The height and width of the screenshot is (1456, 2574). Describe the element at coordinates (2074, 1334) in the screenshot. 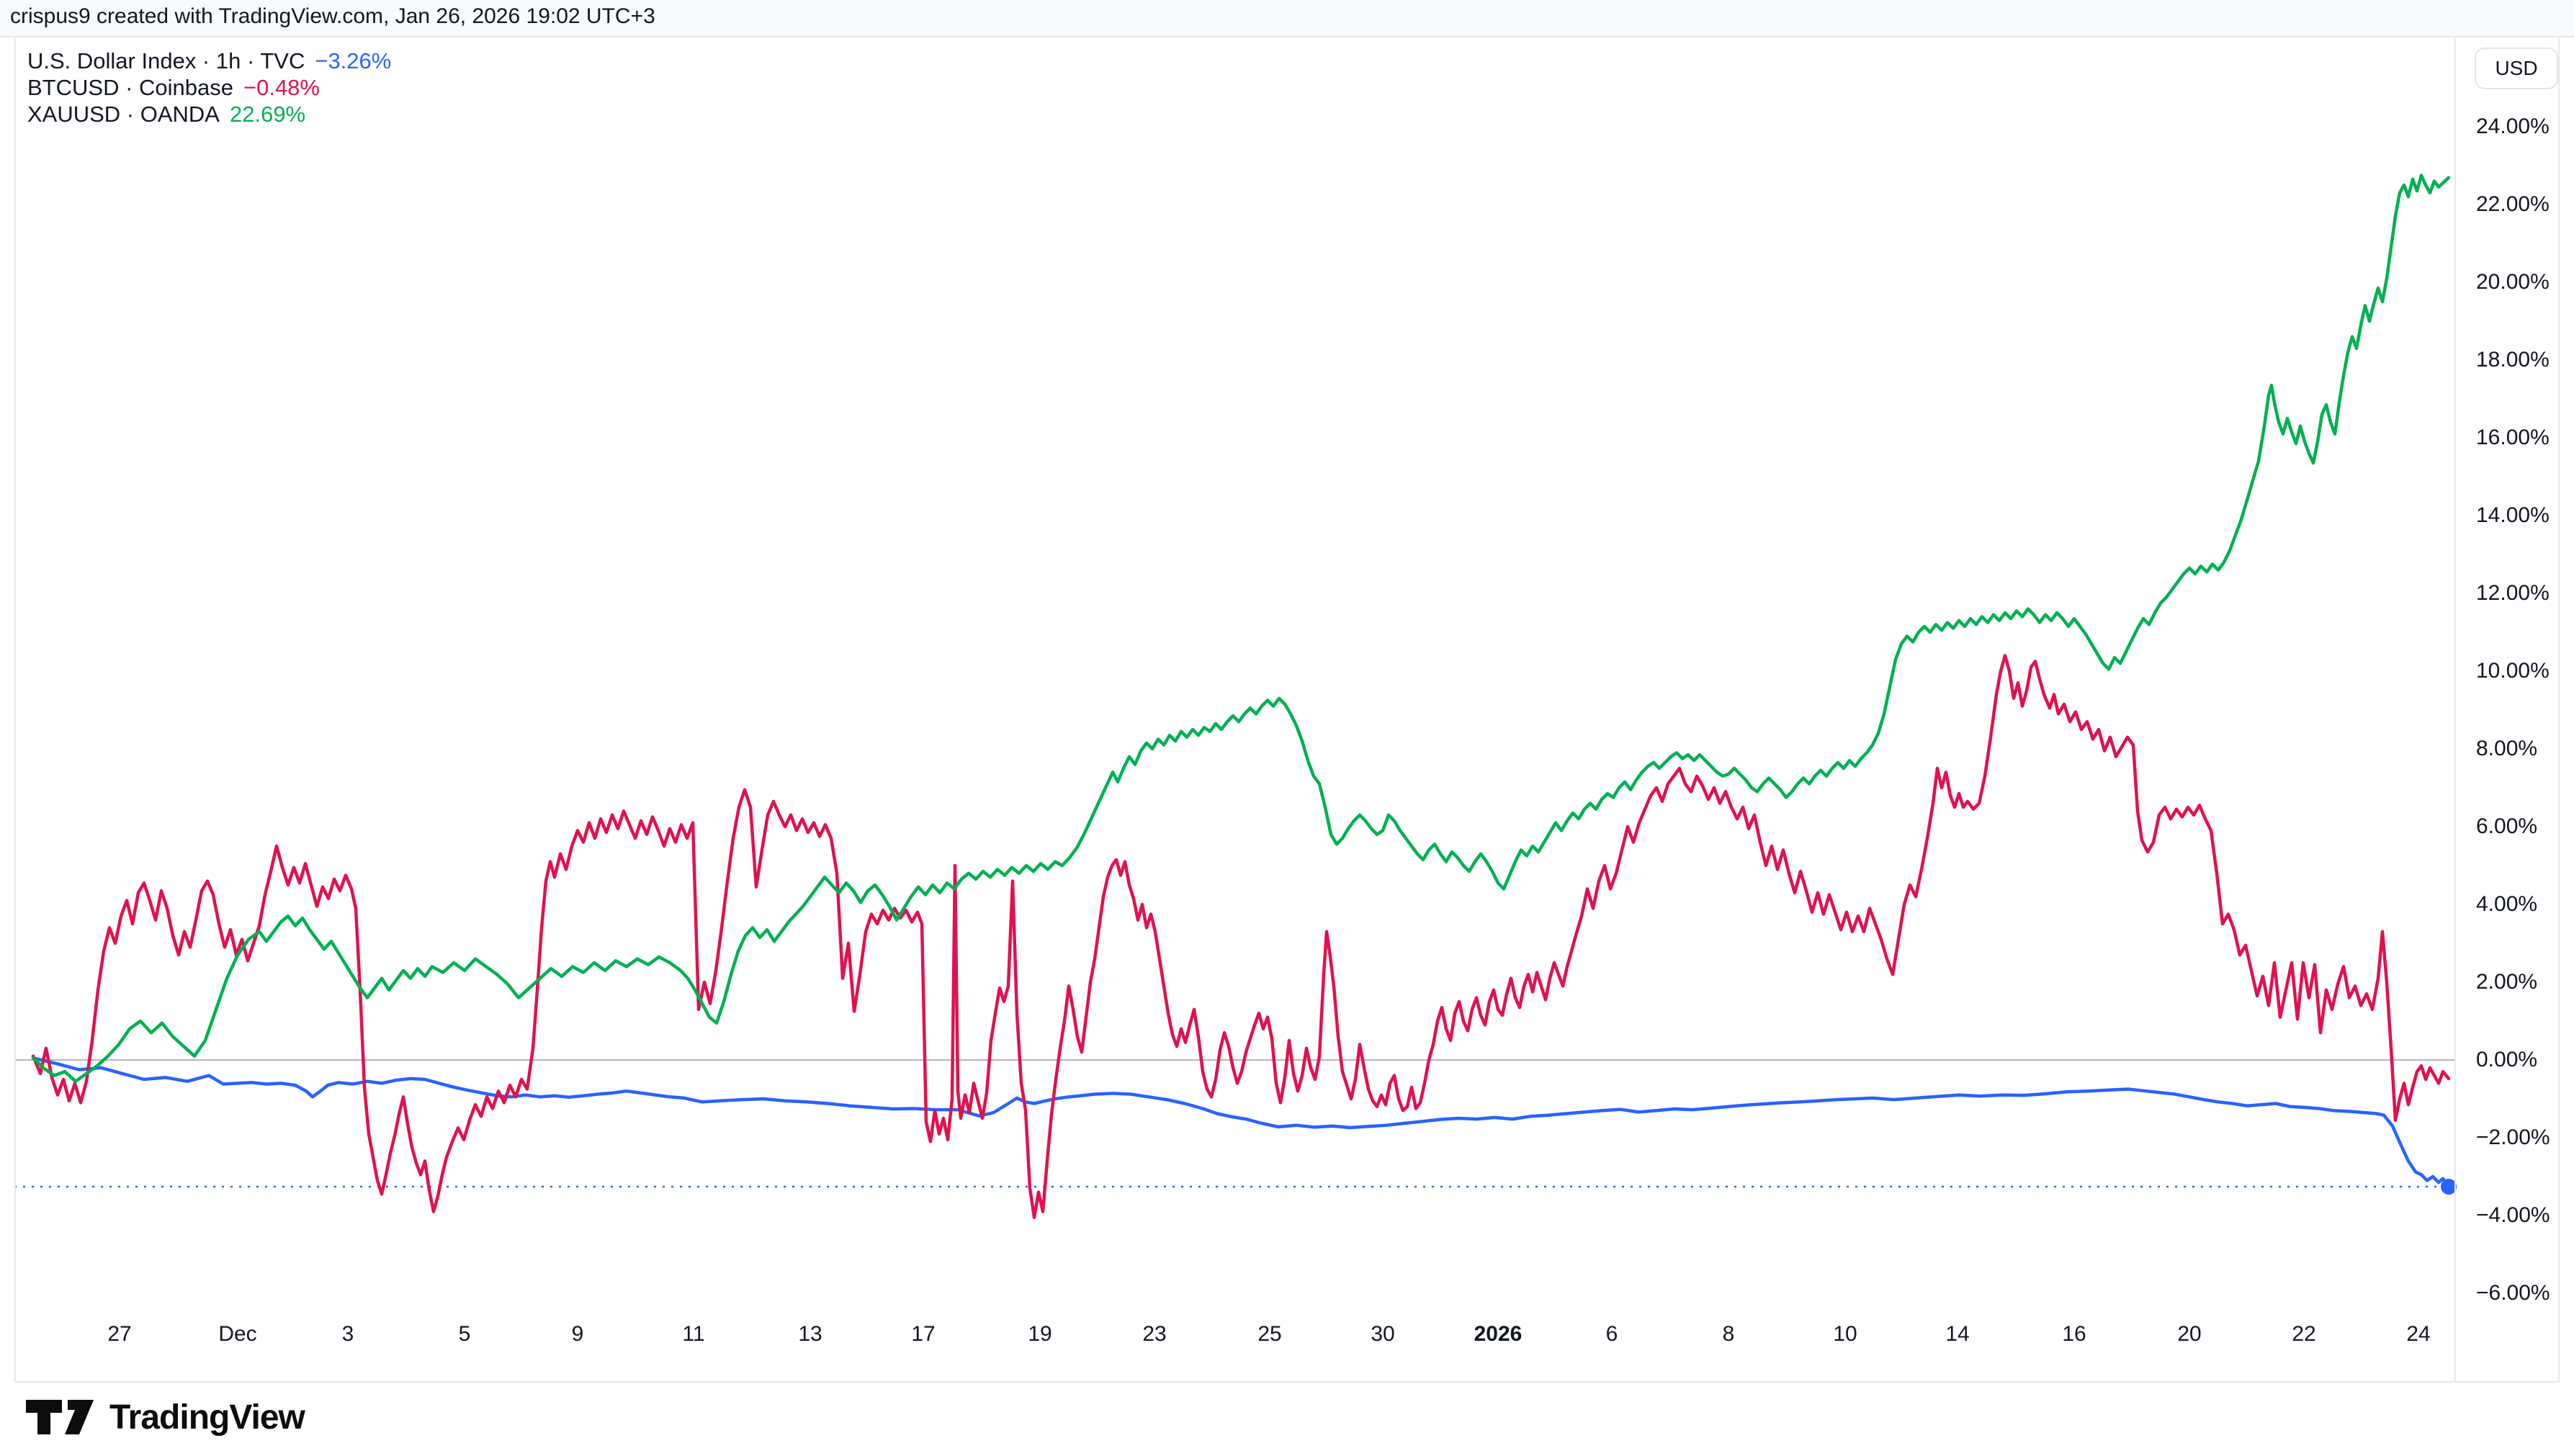

I see `time-scale-label: 16` at that location.